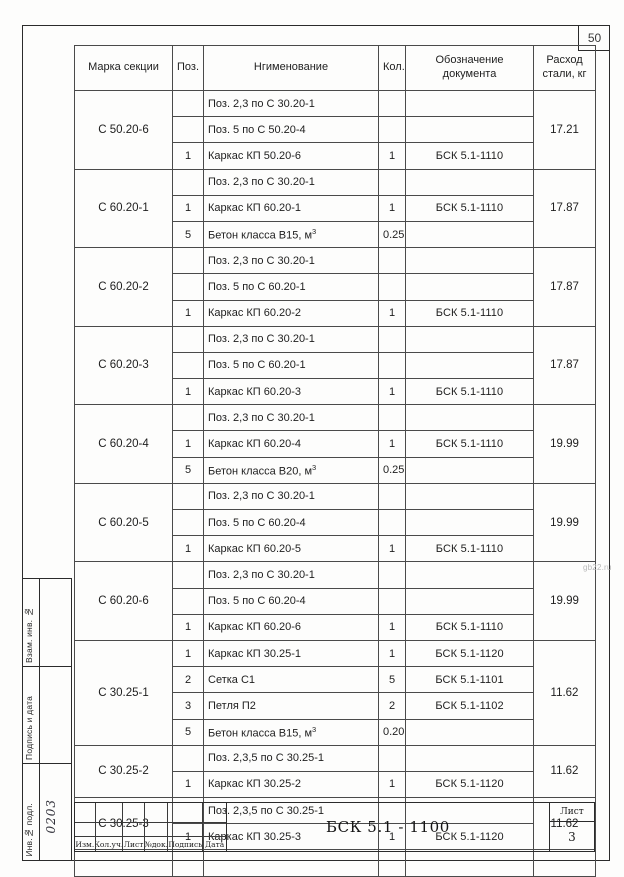 This screenshot has height=877, width=624. What do you see at coordinates (123, 130) in the screenshot?
I see `cell-section-mark: С 50.20-6` at bounding box center [123, 130].